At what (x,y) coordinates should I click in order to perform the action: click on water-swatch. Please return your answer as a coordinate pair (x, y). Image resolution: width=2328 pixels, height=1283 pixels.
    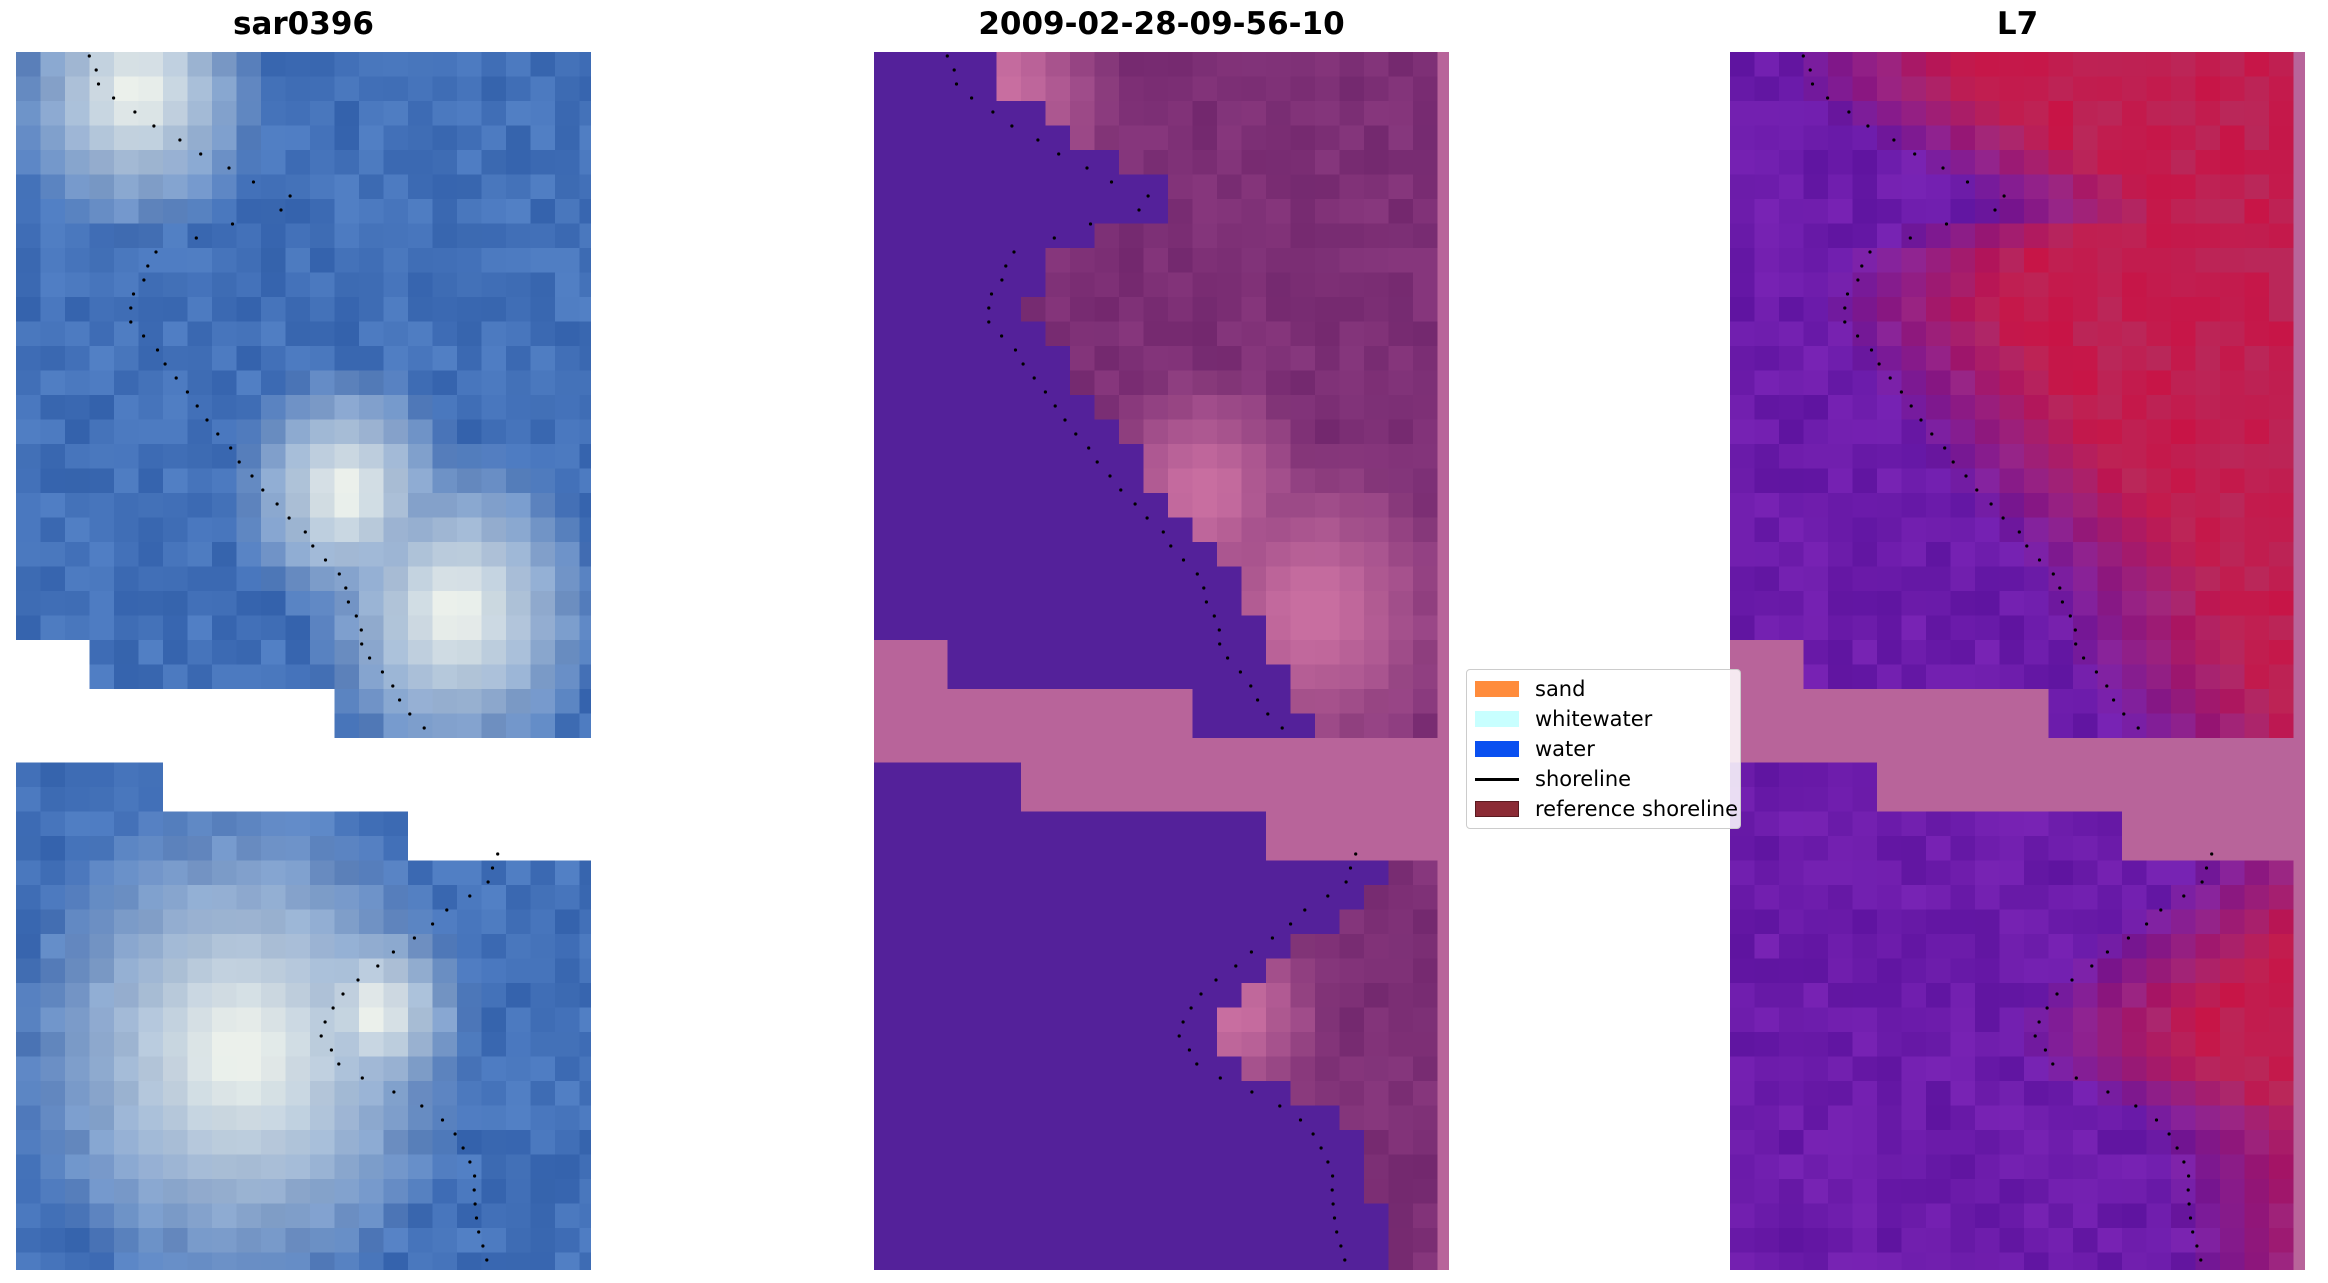
    Looking at the image, I should click on (1497, 749).